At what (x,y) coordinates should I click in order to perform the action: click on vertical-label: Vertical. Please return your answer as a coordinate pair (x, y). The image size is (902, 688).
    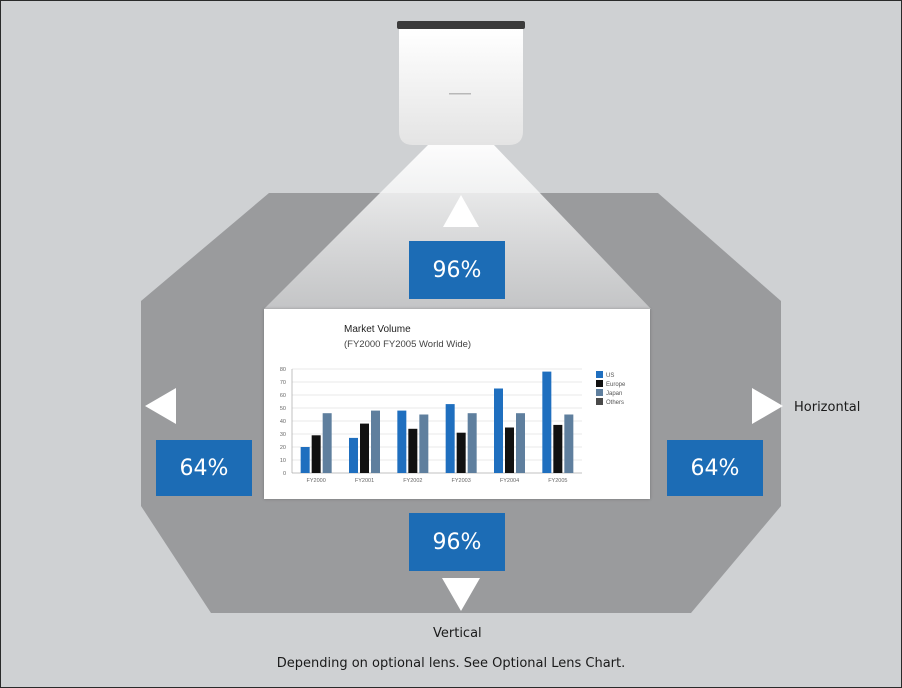
    Looking at the image, I should click on (457, 633).